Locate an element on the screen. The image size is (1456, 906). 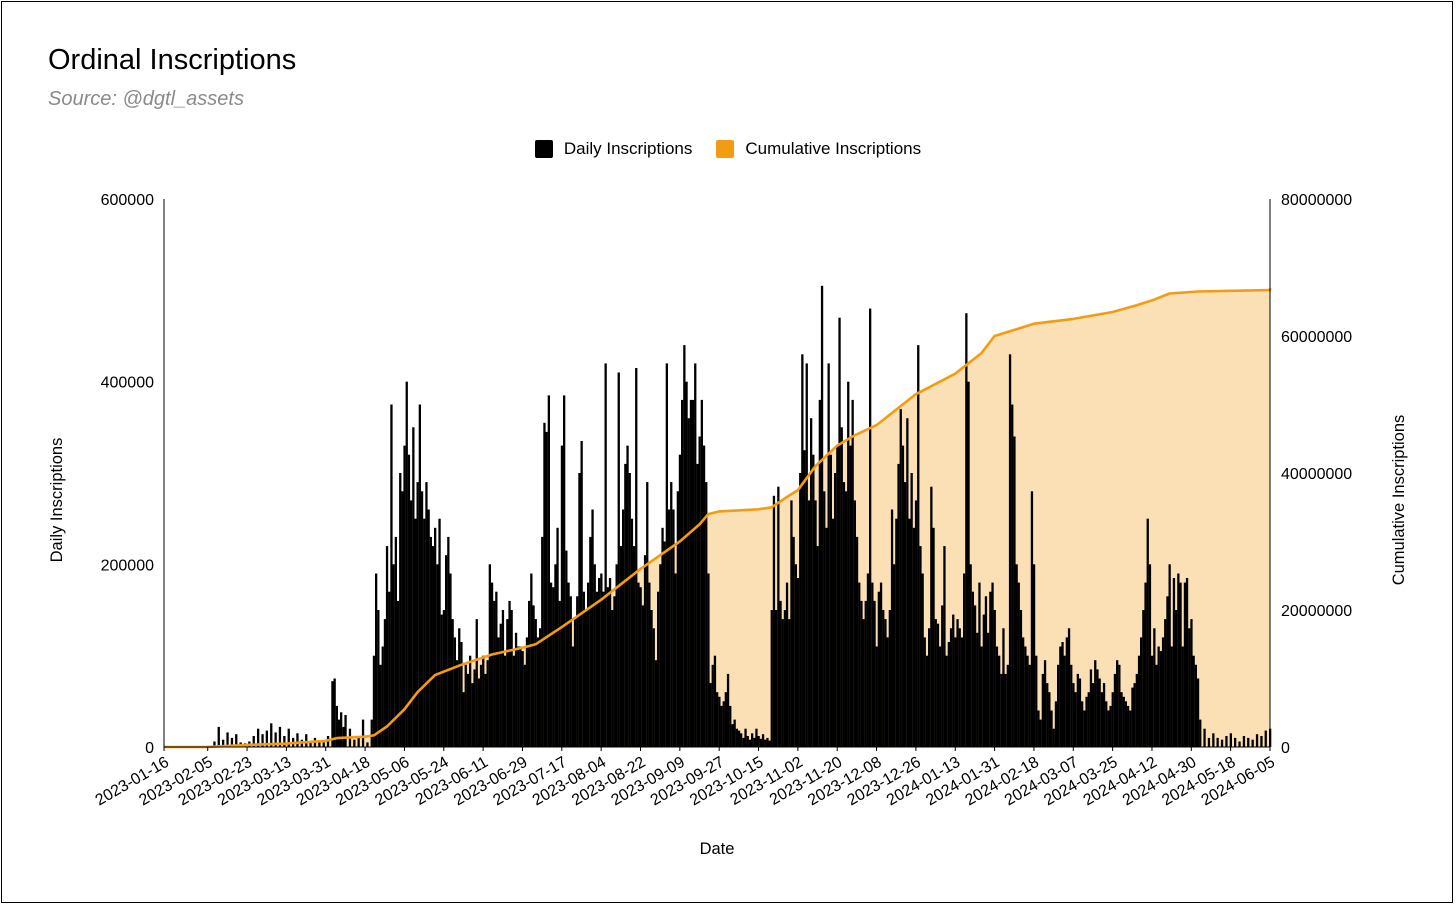
y2-tick-label: 40000000 is located at coordinates (1316, 474).